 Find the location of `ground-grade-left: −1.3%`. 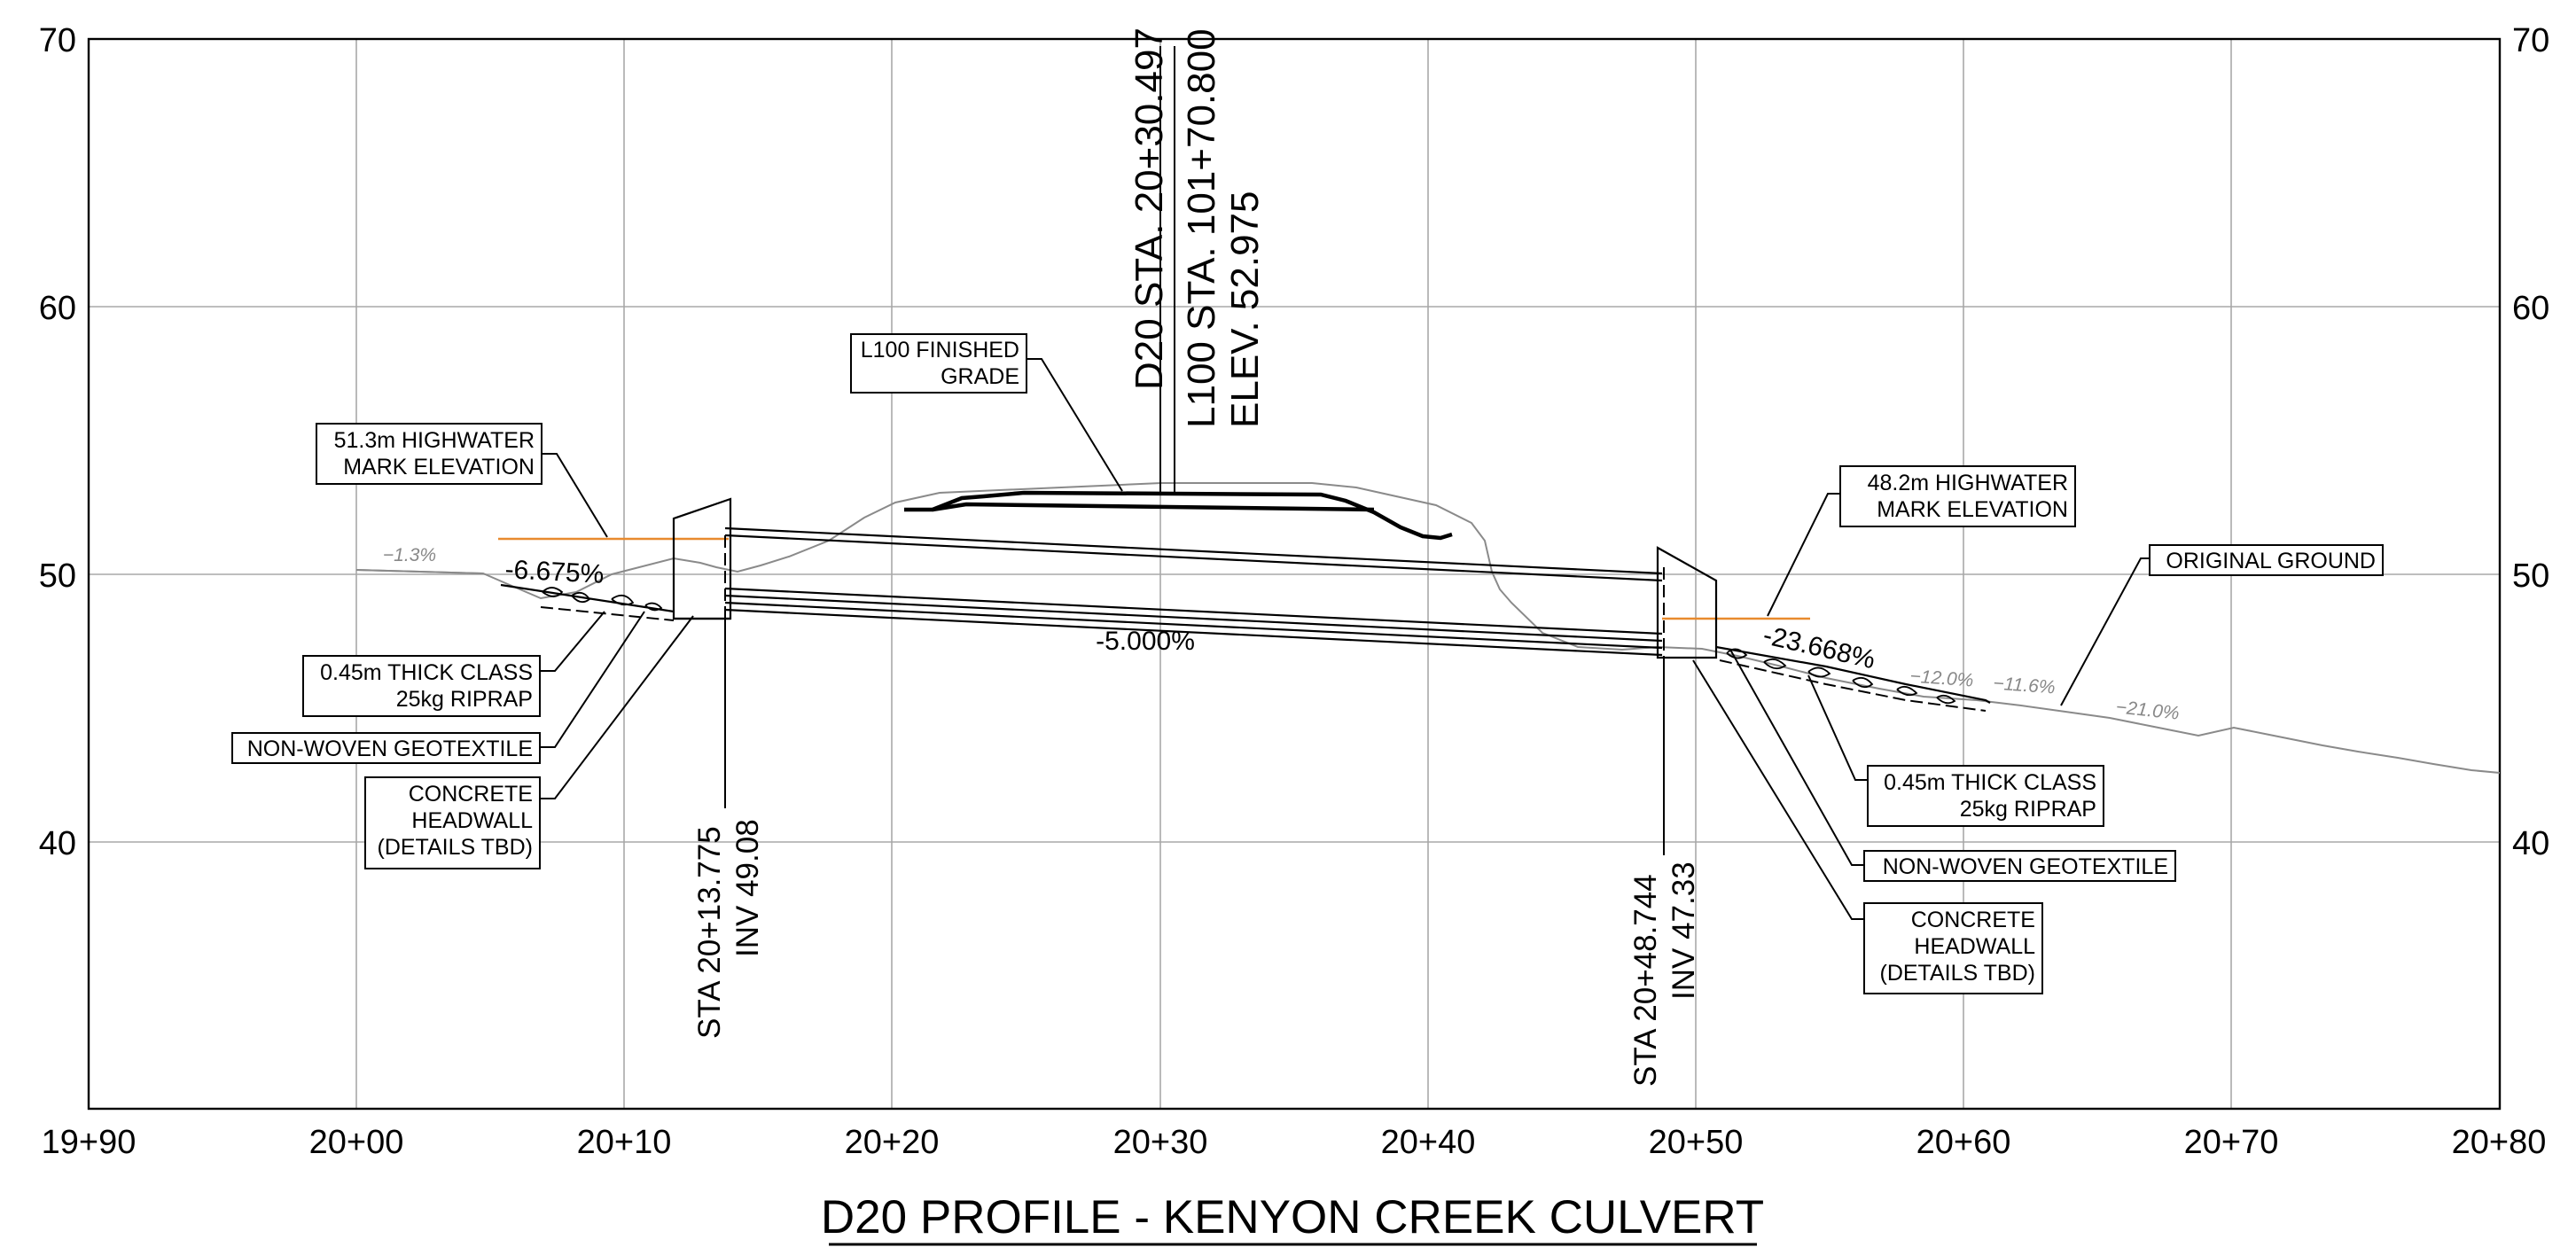

ground-grade-left: −1.3% is located at coordinates (409, 555).